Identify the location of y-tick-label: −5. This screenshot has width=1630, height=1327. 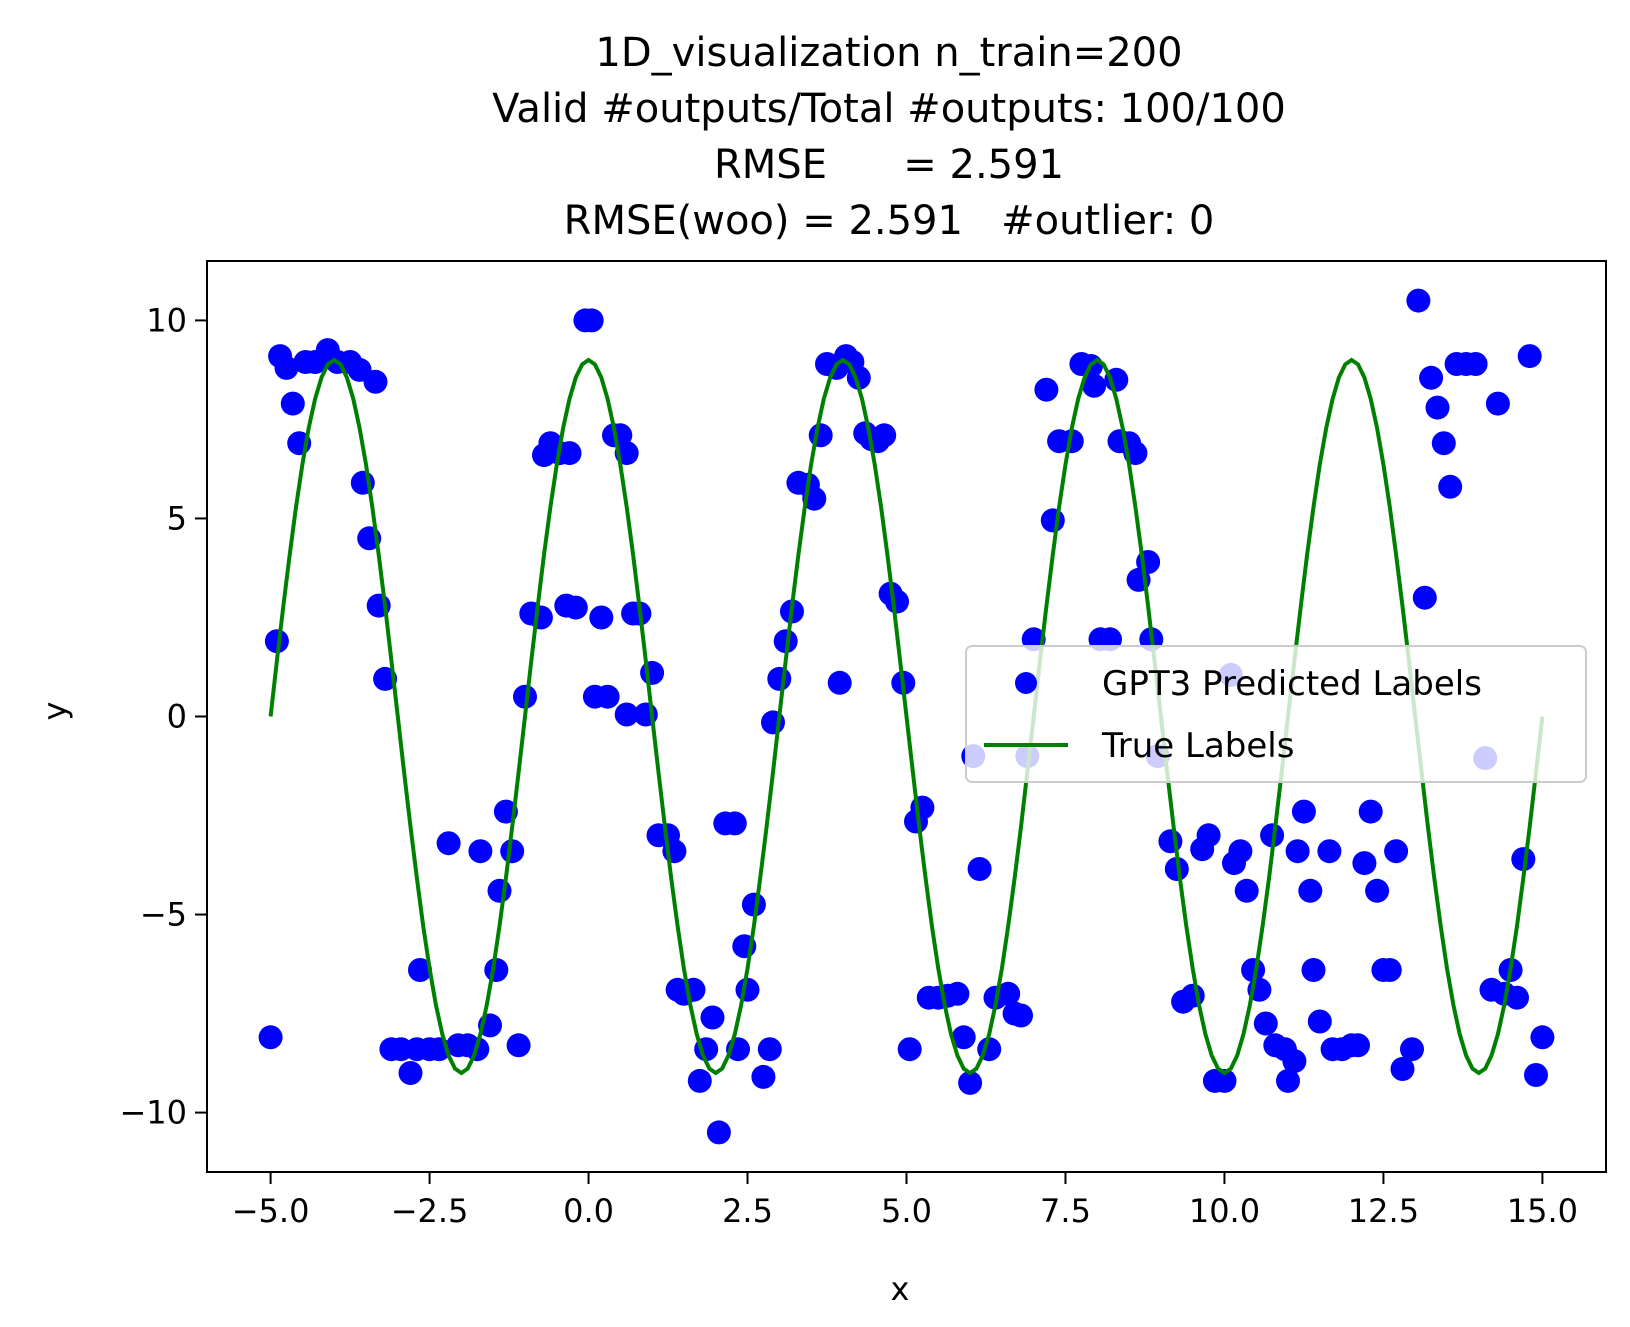
(163, 915).